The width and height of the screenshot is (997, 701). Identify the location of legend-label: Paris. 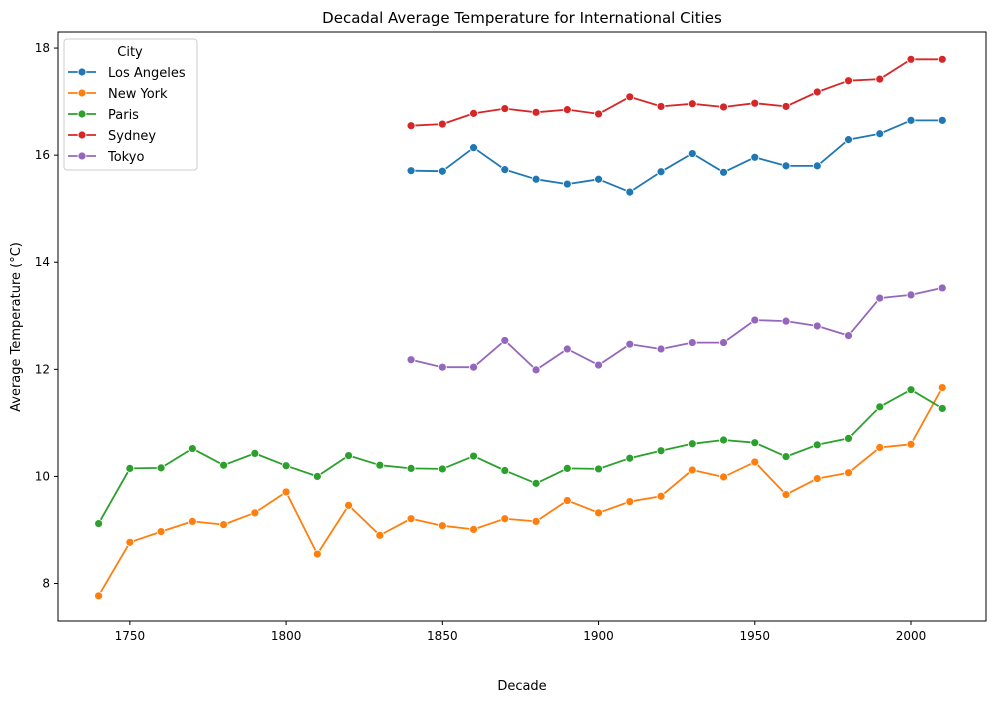
(123, 115).